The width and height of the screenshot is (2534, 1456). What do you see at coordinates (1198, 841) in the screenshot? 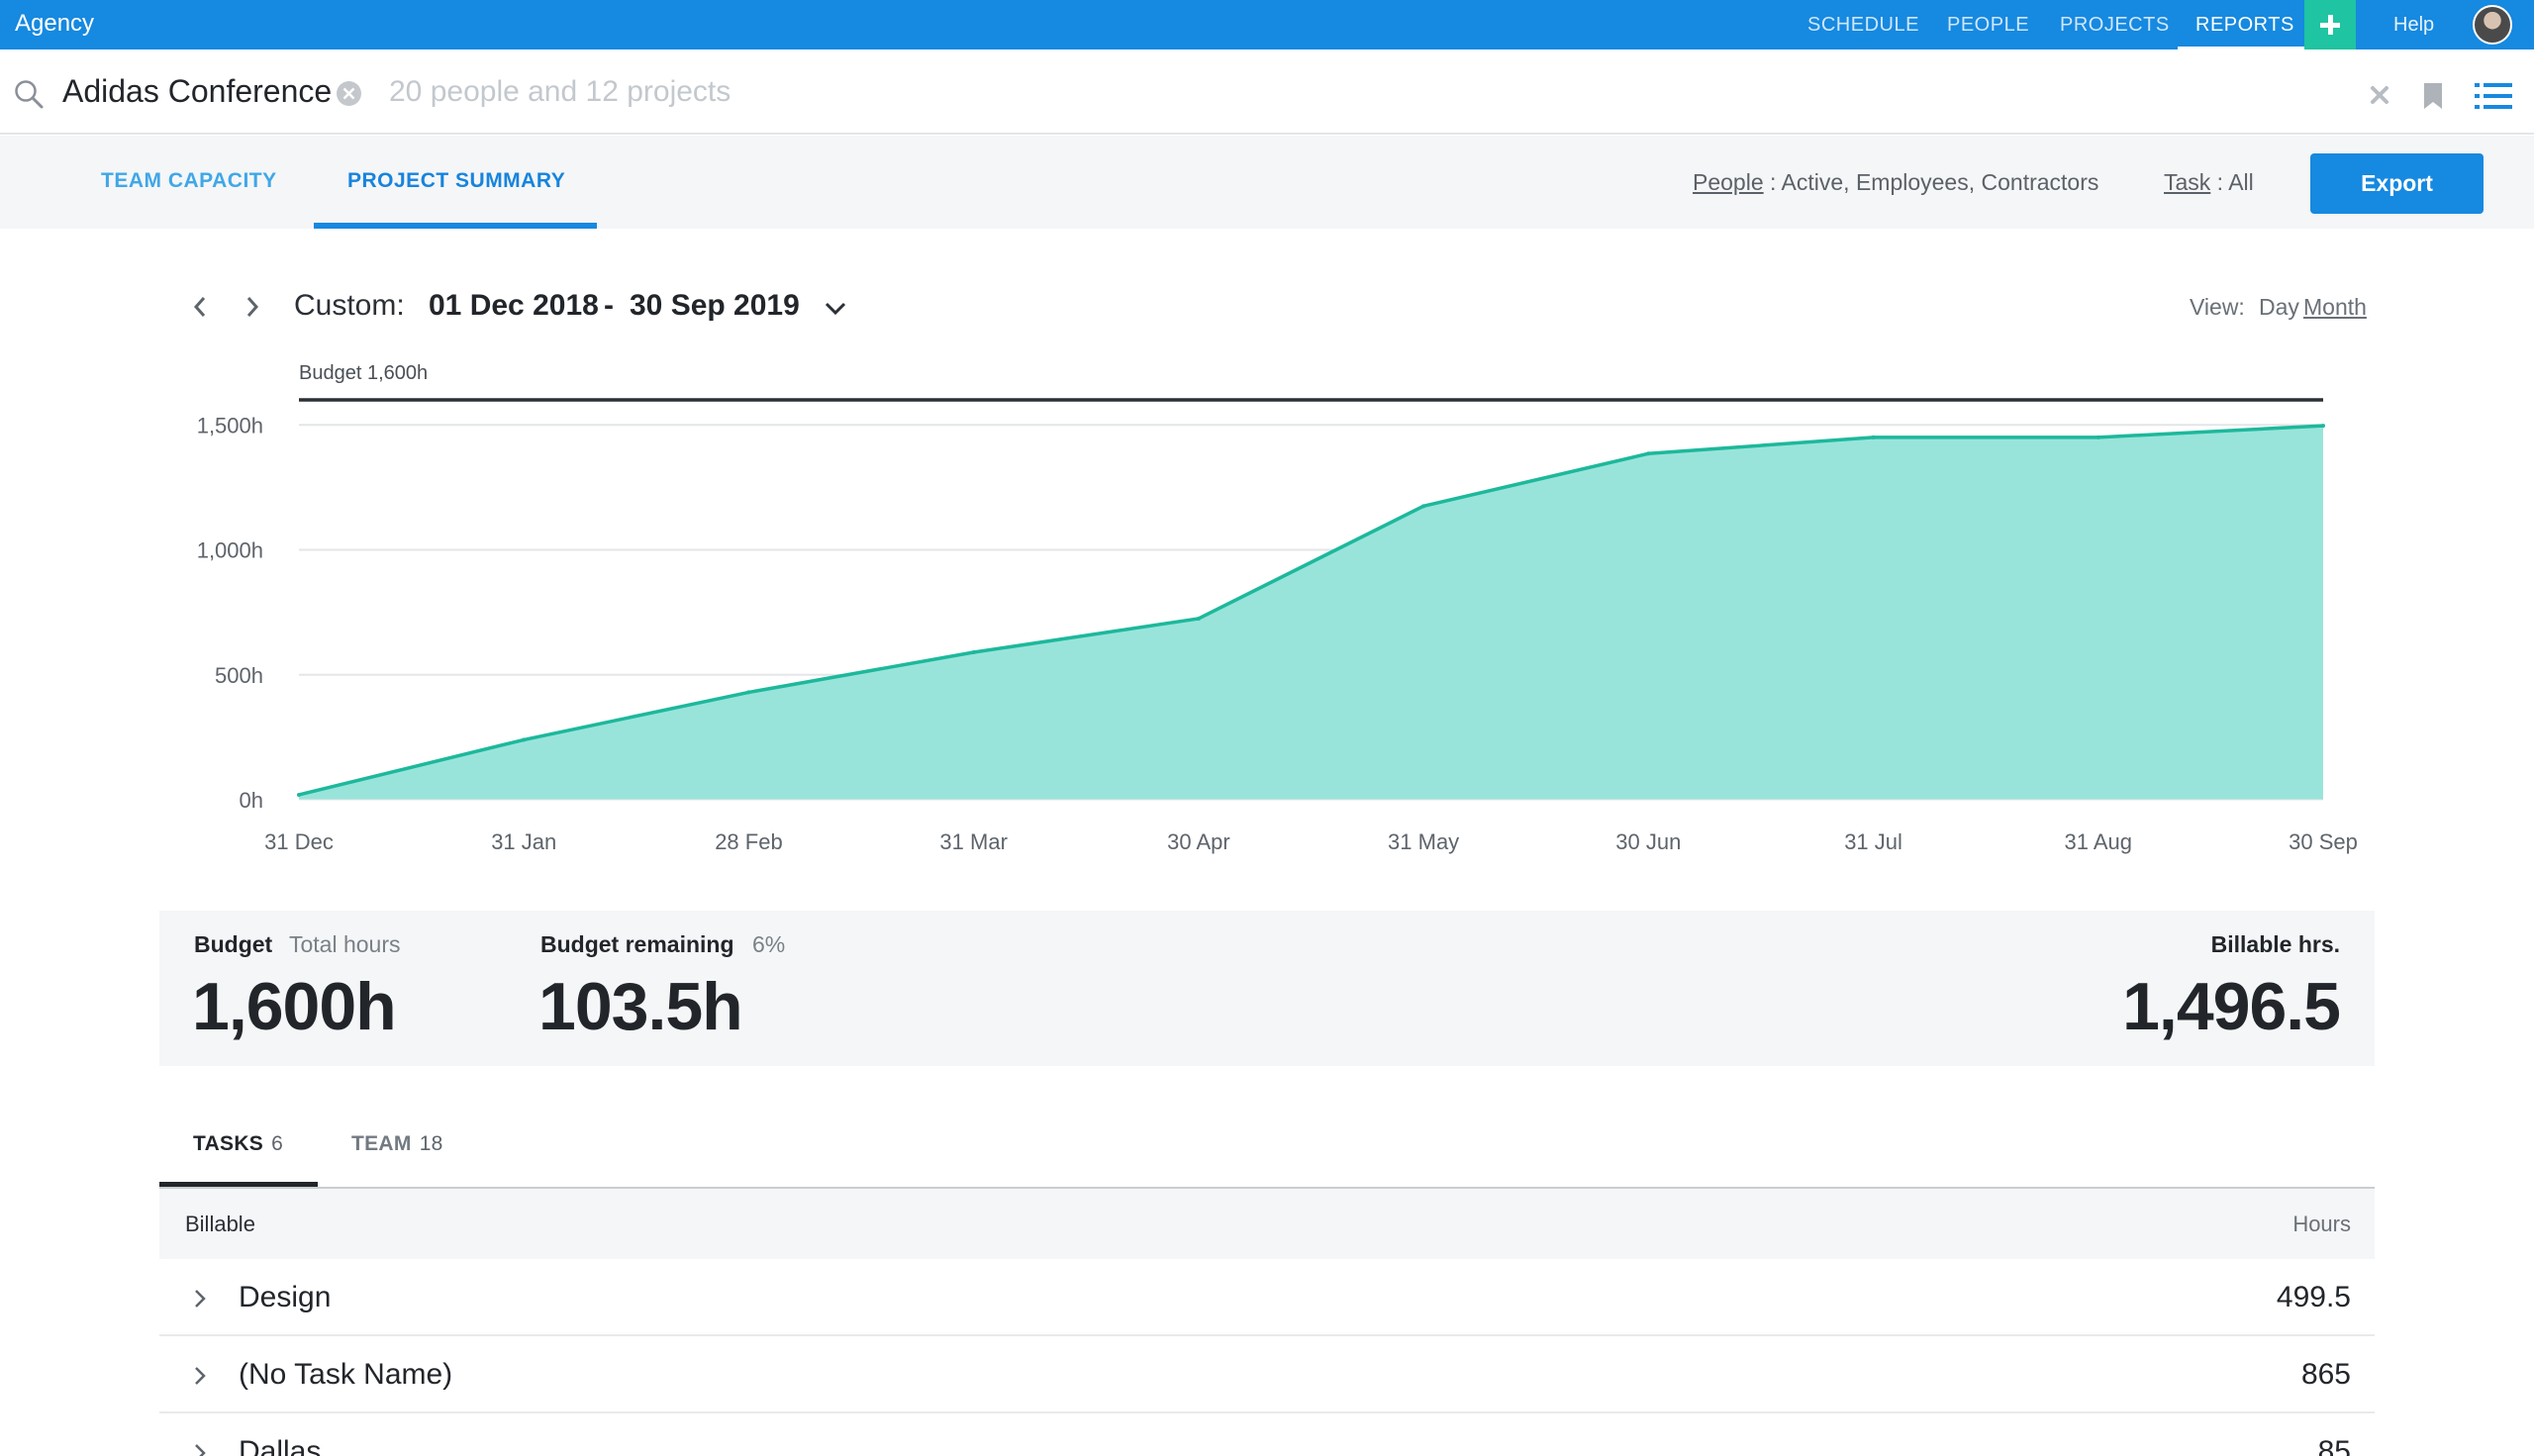
I see `x-tick-label: 30 Apr` at bounding box center [1198, 841].